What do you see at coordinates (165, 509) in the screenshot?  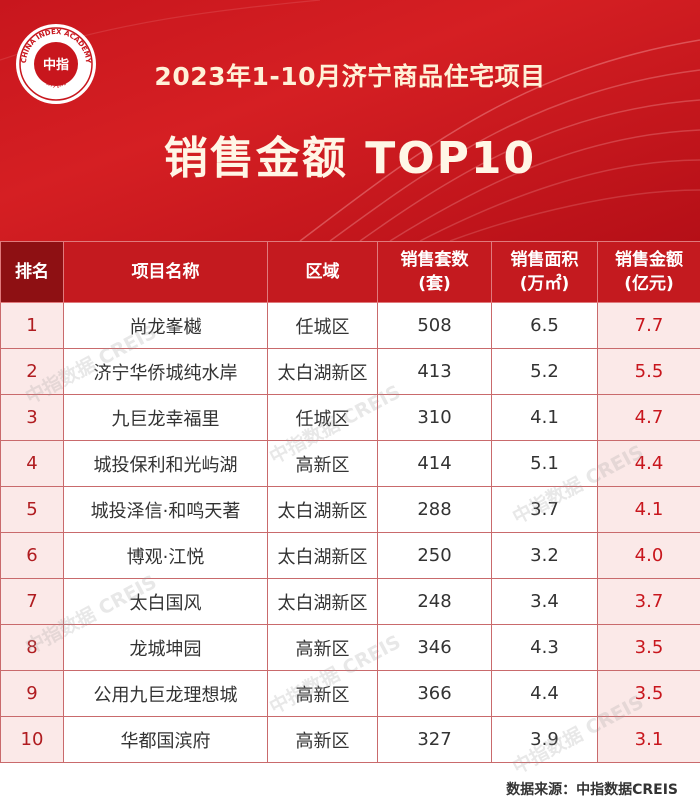 I see `cell-project-name: 城投泽信·和鸣天著` at bounding box center [165, 509].